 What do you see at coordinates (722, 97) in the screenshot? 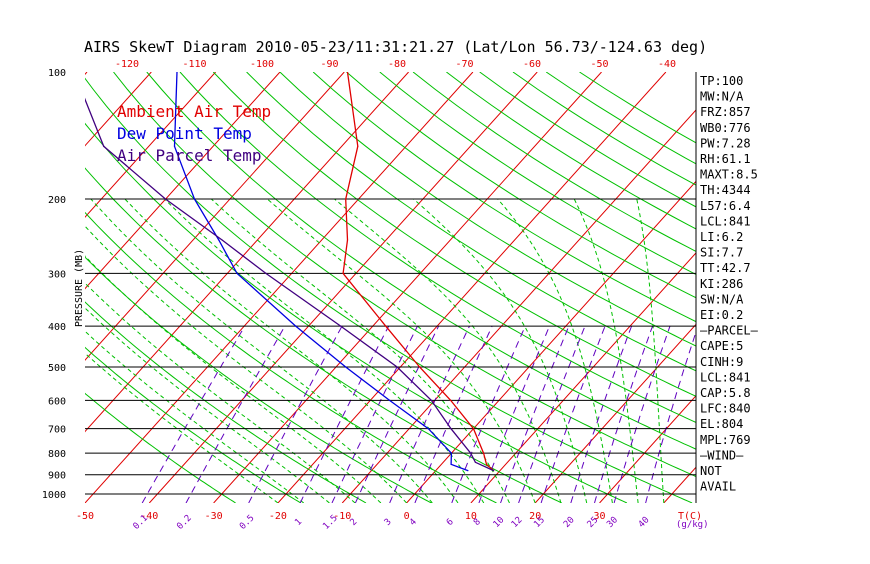
I see `stat-entry: MW:N/A` at bounding box center [722, 97].